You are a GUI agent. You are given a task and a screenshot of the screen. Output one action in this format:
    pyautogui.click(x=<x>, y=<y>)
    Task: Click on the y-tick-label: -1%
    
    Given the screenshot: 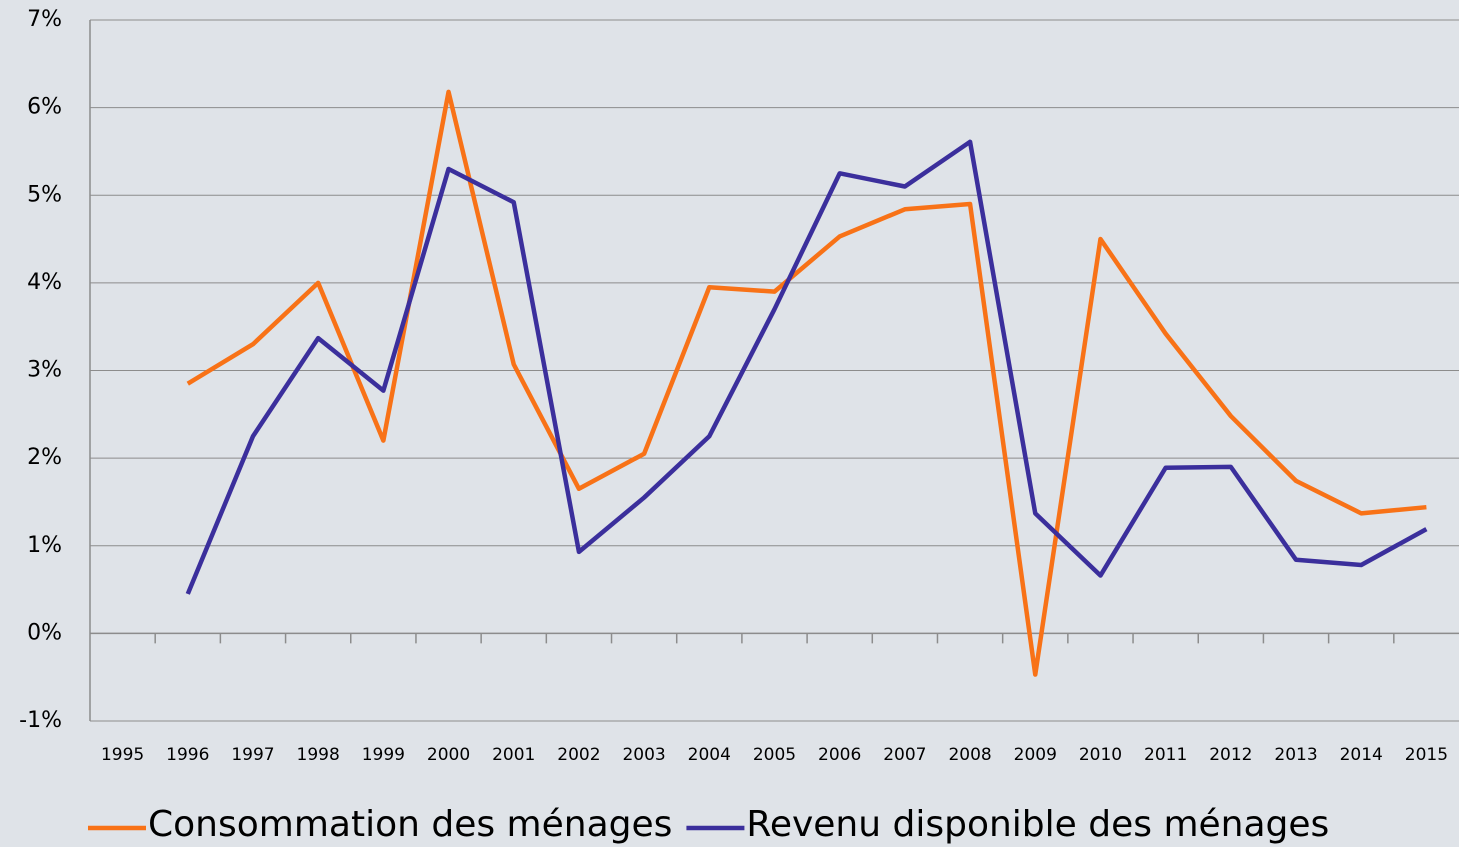 What is the action you would take?
    pyautogui.click(x=40, y=720)
    